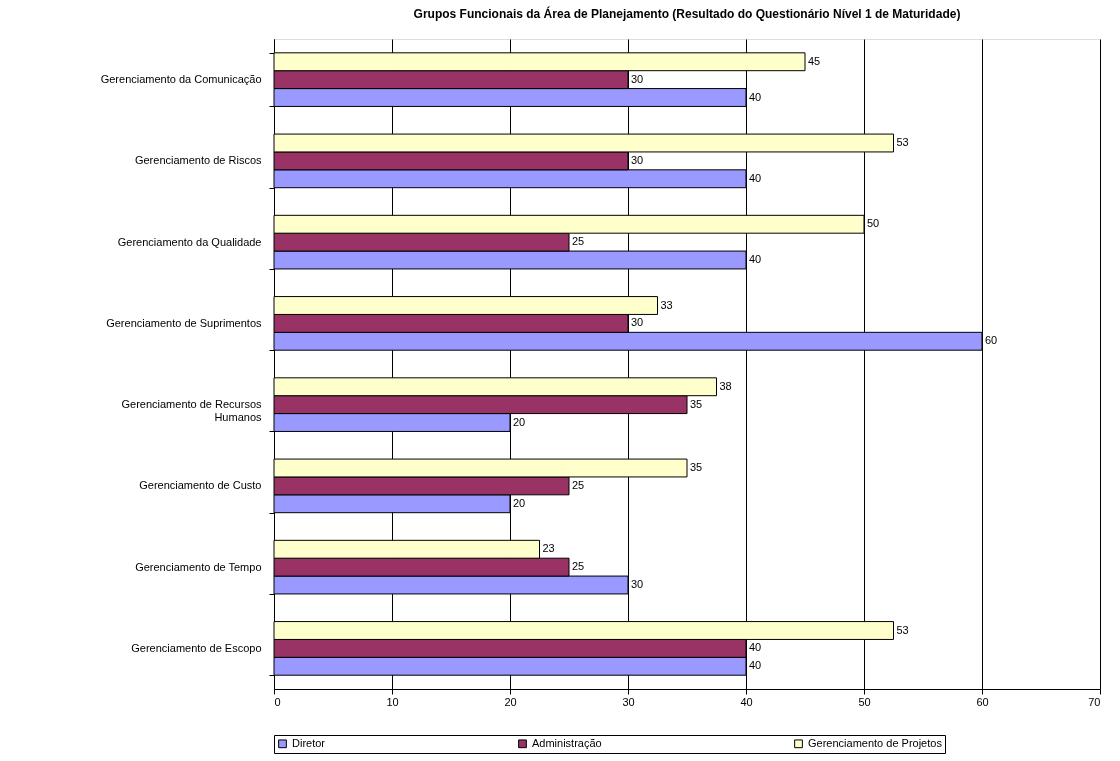  Describe the element at coordinates (548, 548) in the screenshot. I see `data-label: 23` at that location.